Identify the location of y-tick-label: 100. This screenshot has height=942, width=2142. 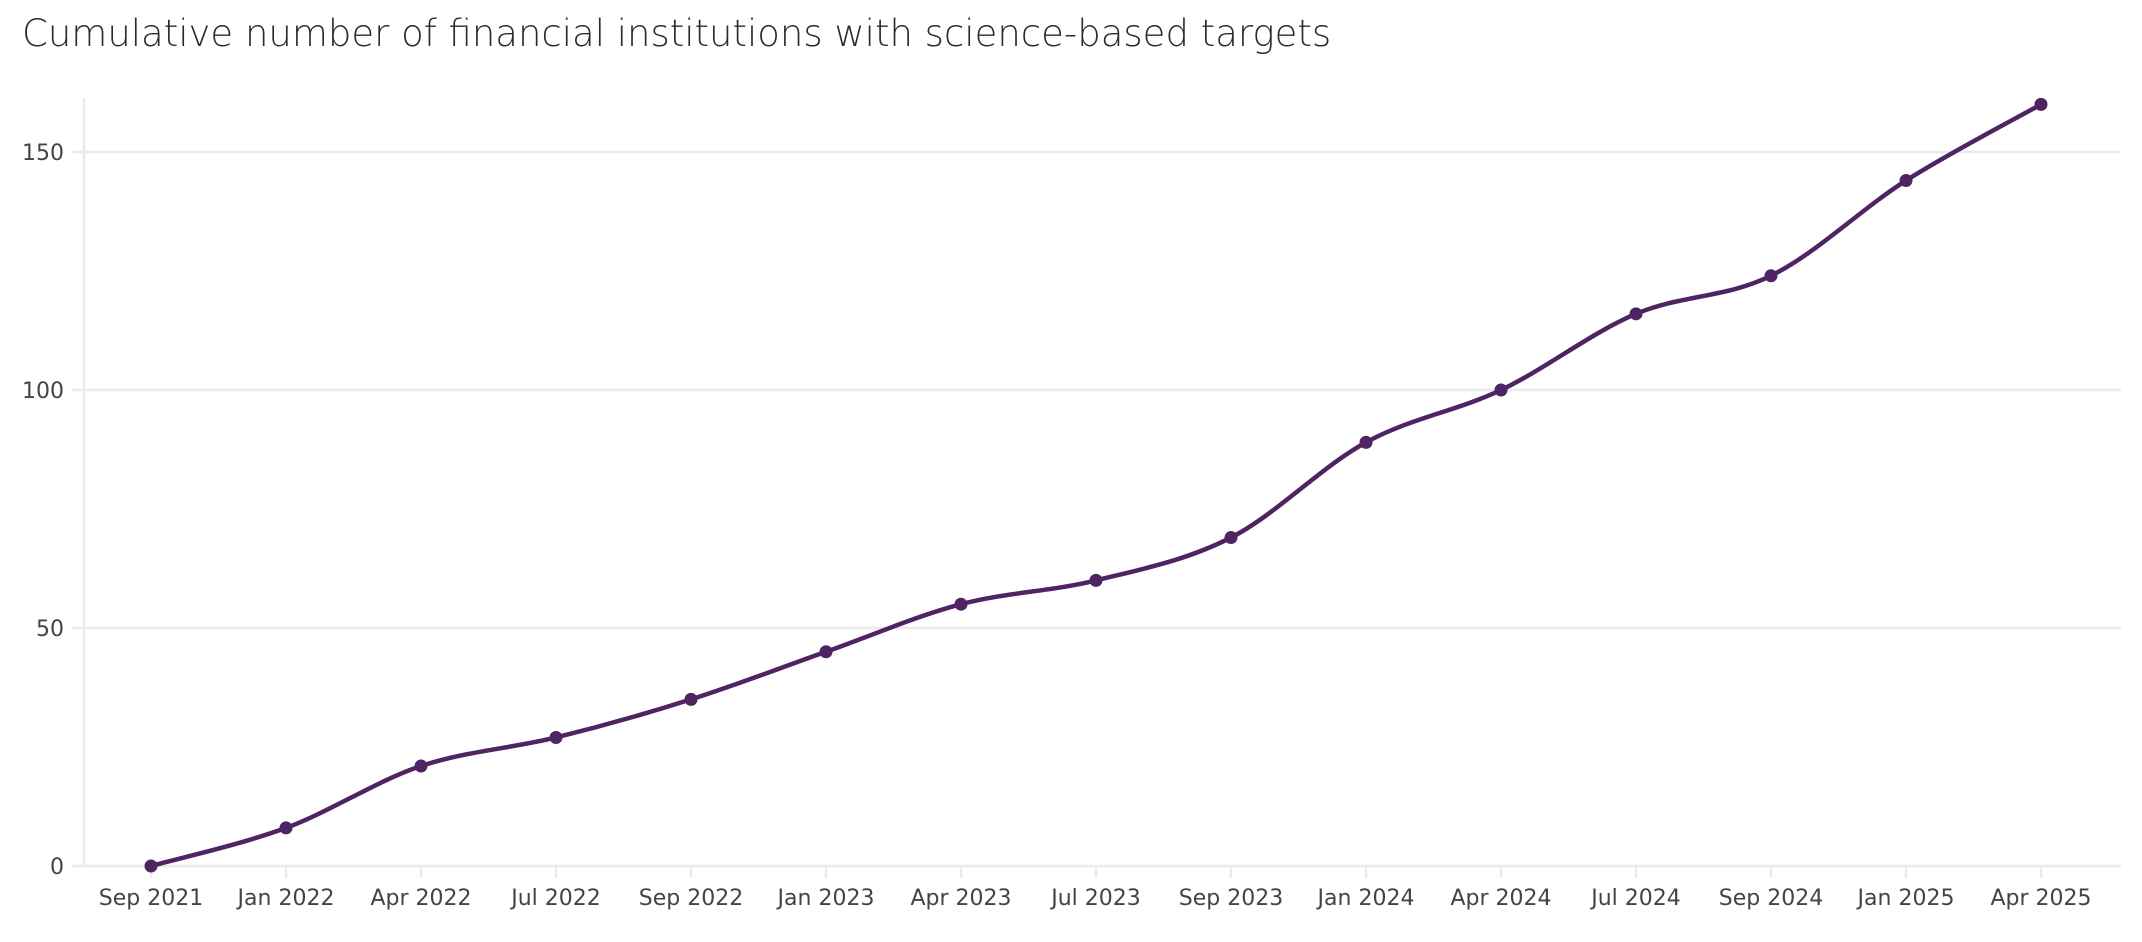
(43, 391).